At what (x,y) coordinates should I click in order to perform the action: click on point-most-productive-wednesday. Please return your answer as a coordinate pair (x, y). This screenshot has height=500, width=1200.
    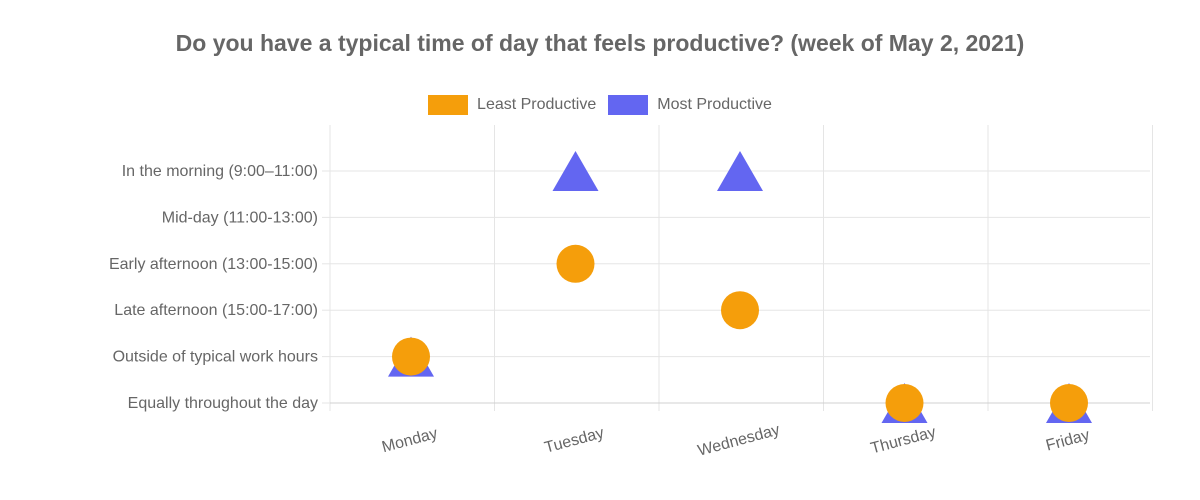
    Looking at the image, I should click on (740, 171).